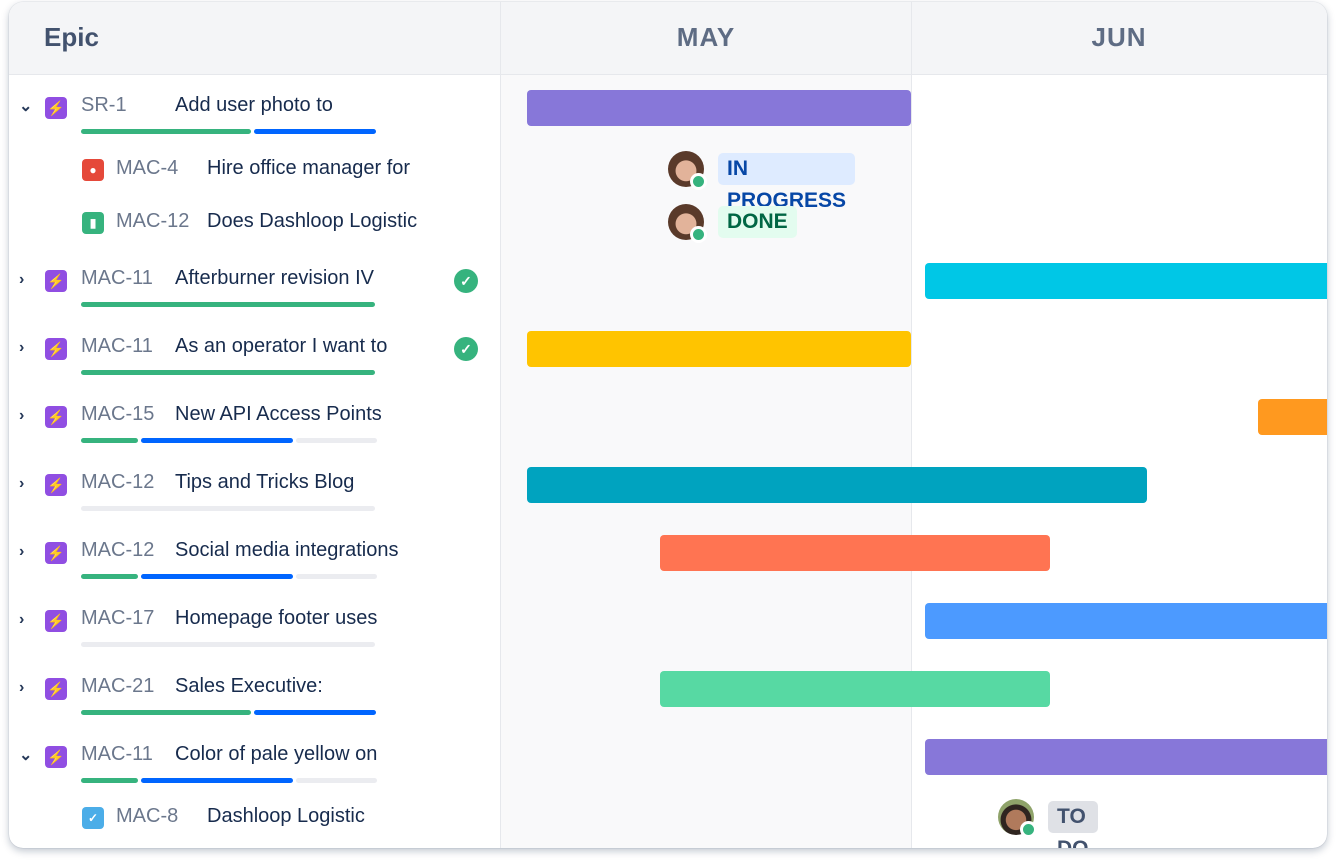  Describe the element at coordinates (278, 414) in the screenshot. I see `issue-summary: New API Access Points` at that location.